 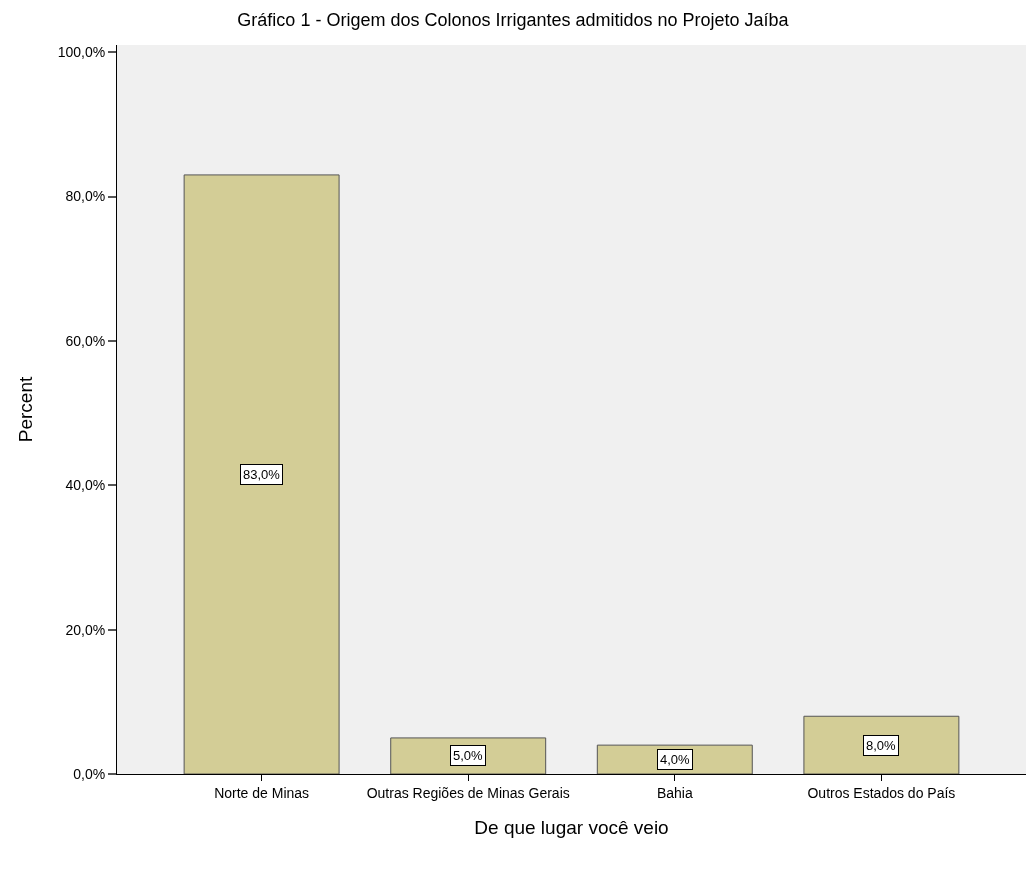 What do you see at coordinates (85, 196) in the screenshot?
I see `y-tick-label: 80,0%` at bounding box center [85, 196].